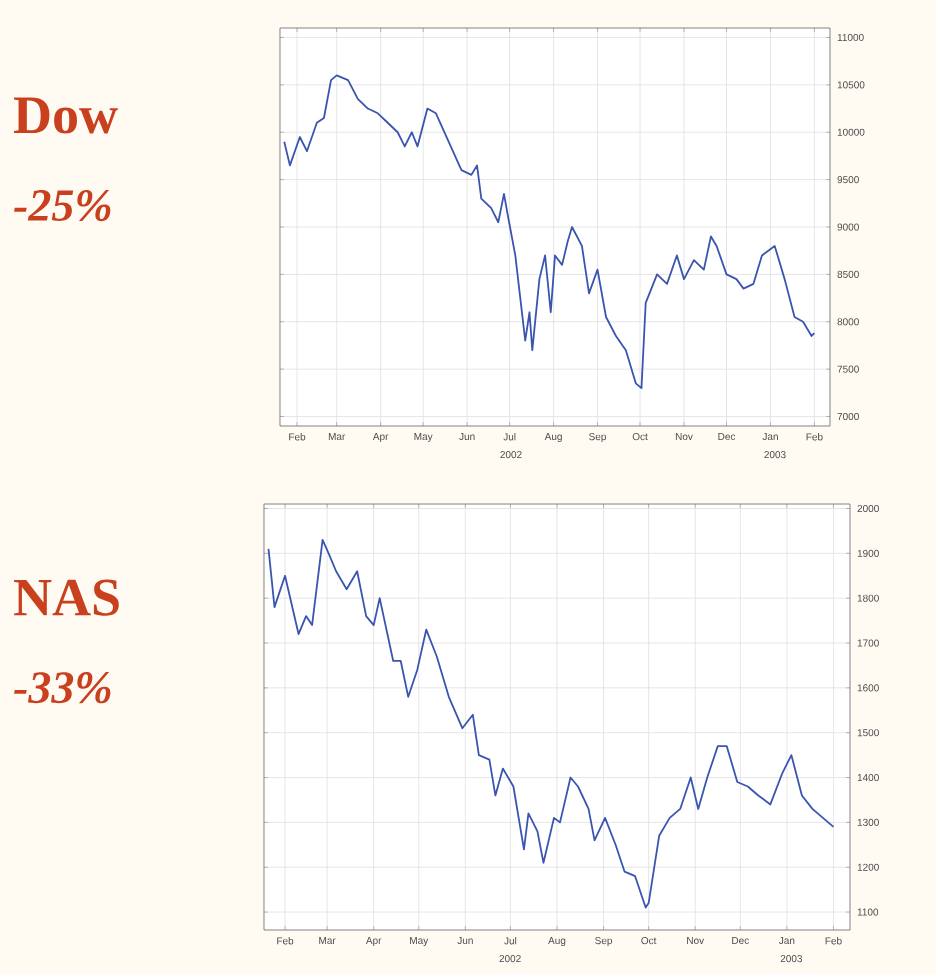 The height and width of the screenshot is (974, 936). I want to click on text: -25%, so click(62, 205).